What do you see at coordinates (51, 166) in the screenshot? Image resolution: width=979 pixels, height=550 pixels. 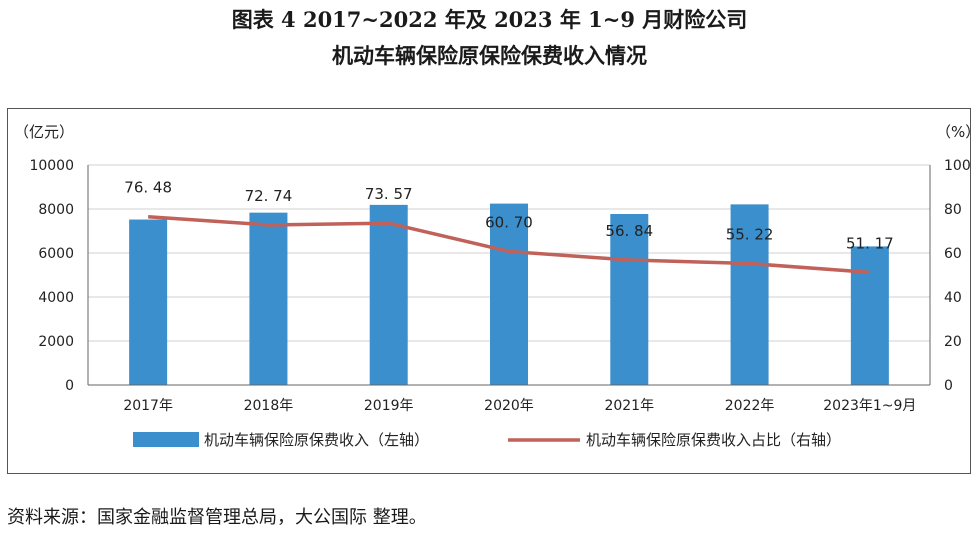 I see `y-left-tick-label: 10000` at bounding box center [51, 166].